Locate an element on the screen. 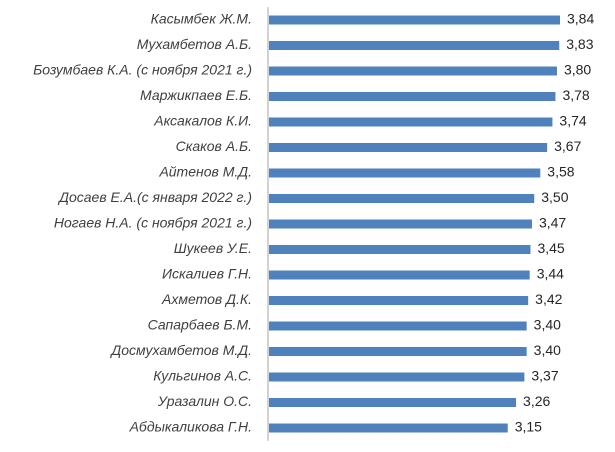 The width and height of the screenshot is (615, 452). category-label: Ногаев Н.А. (с ноября 2021 г.) is located at coordinates (153, 223).